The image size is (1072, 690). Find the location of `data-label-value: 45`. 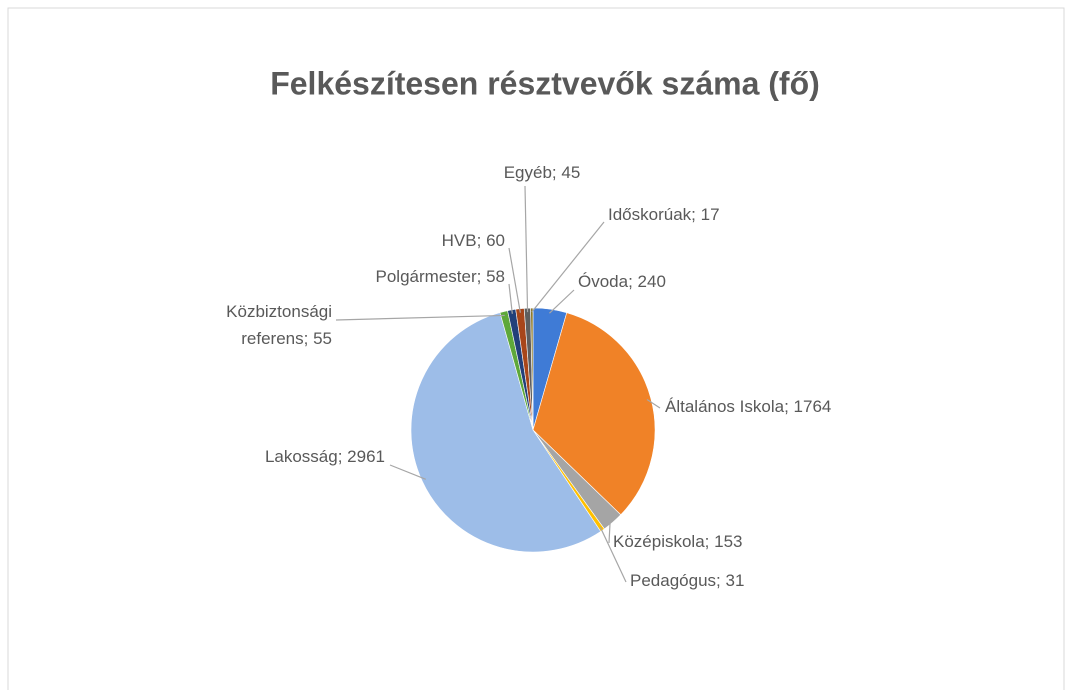

data-label-value: 45 is located at coordinates (570, 172).